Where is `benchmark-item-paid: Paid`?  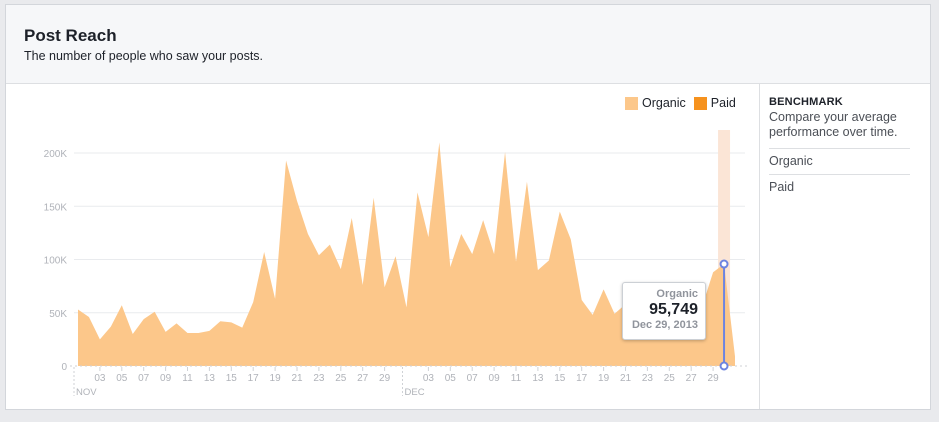 benchmark-item-paid: Paid is located at coordinates (782, 187).